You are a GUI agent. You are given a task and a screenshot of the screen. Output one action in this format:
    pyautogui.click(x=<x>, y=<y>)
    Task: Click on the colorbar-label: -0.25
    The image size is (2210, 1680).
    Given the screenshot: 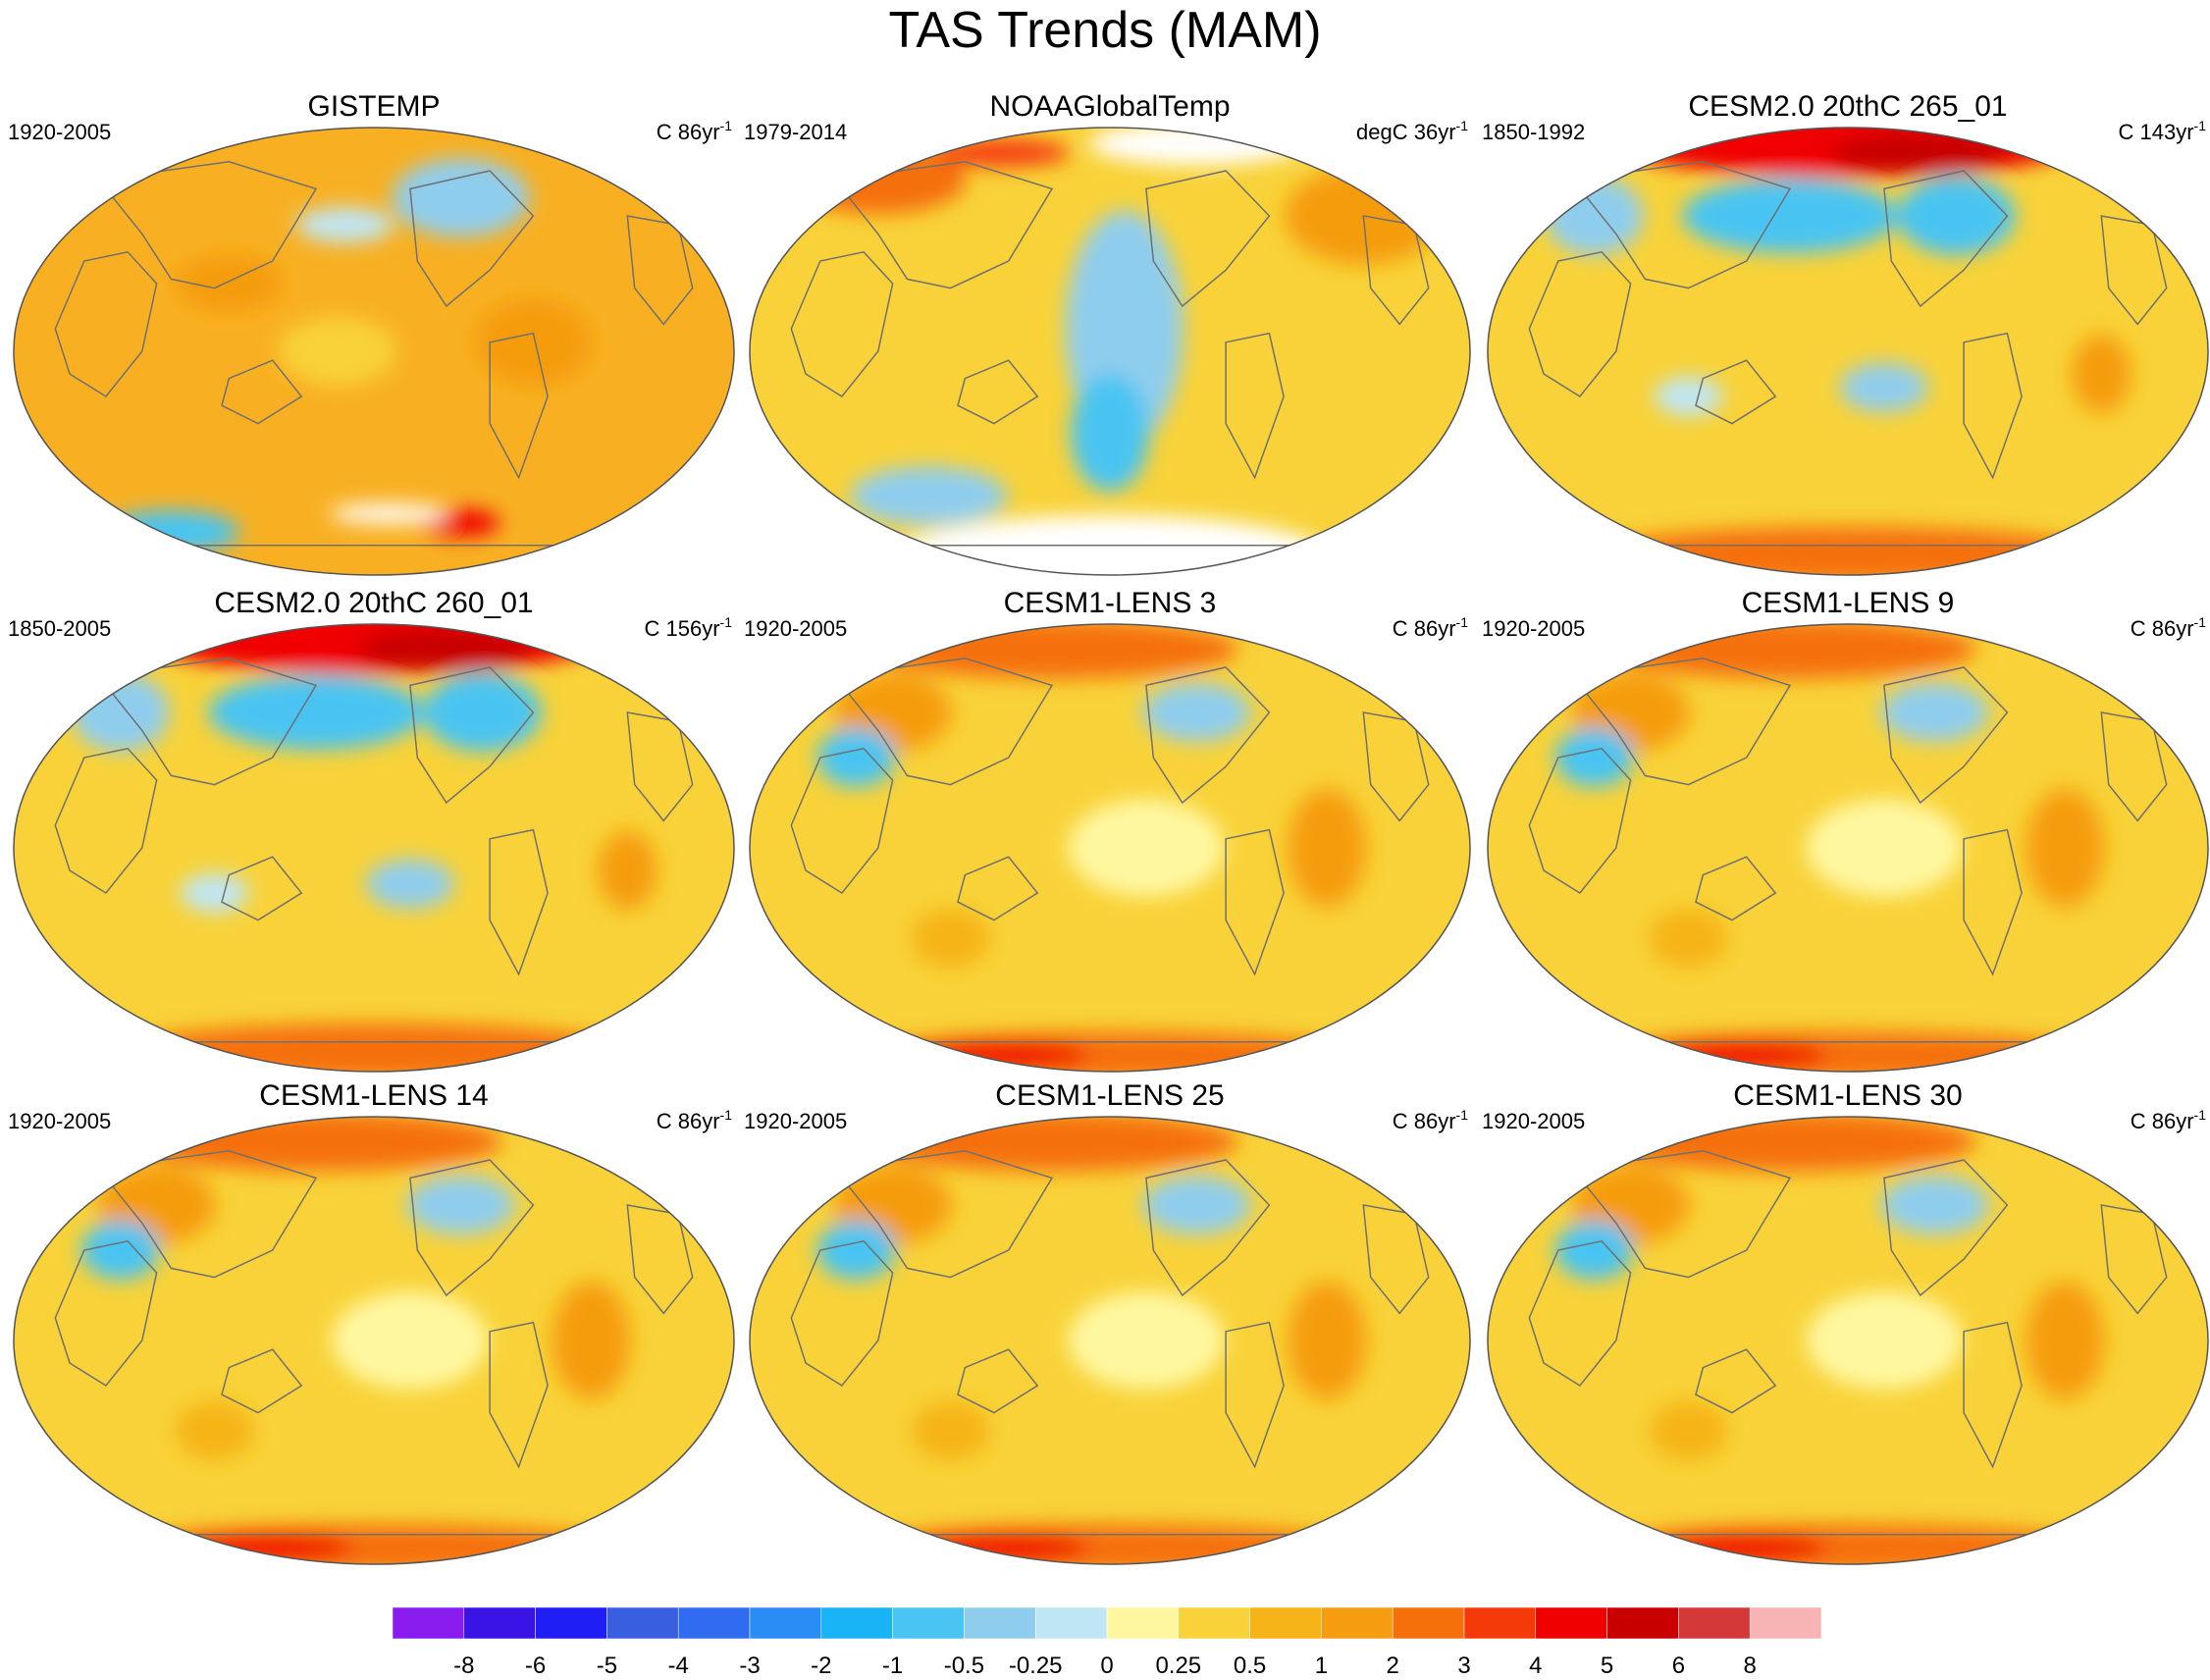 What is the action you would take?
    pyautogui.click(x=1035, y=1666)
    